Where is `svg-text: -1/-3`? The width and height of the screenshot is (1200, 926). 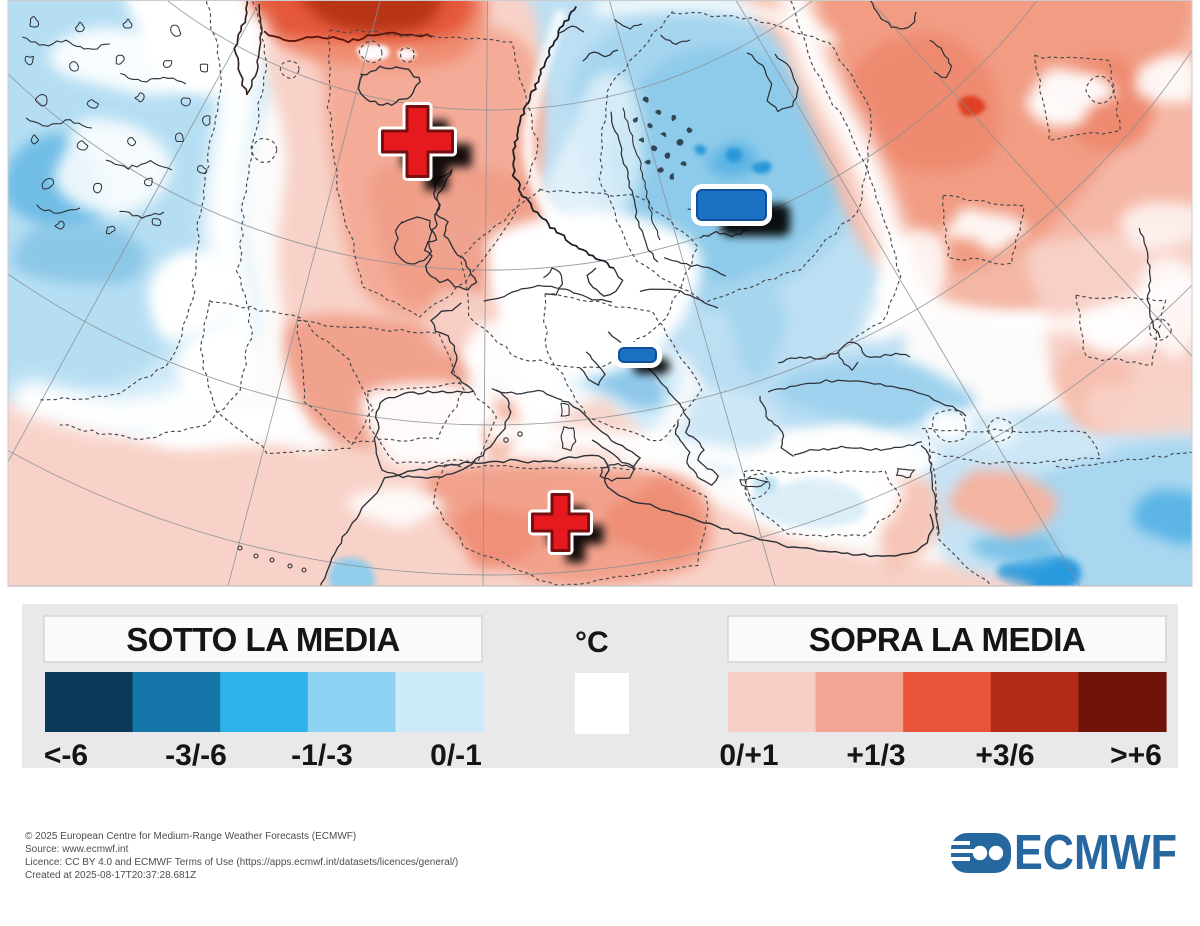 svg-text: -1/-3 is located at coordinates (322, 755).